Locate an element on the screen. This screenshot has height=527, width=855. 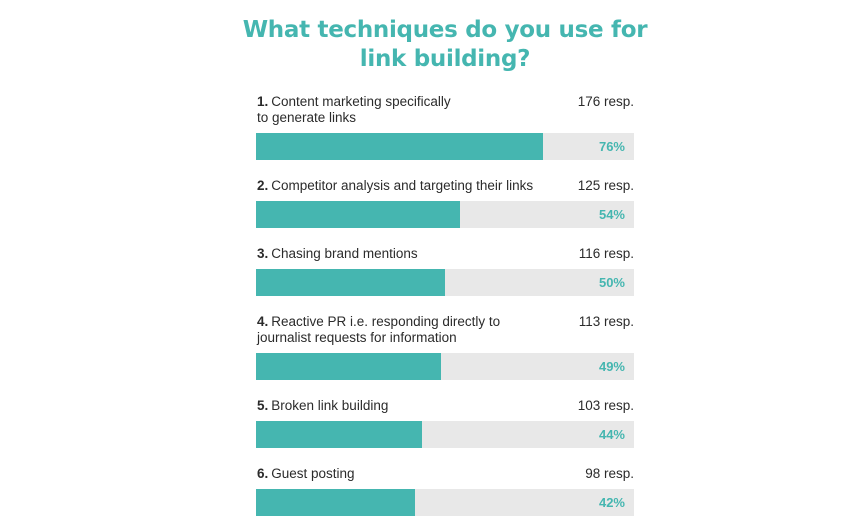
response-count: 176 resp. is located at coordinates (605, 101).